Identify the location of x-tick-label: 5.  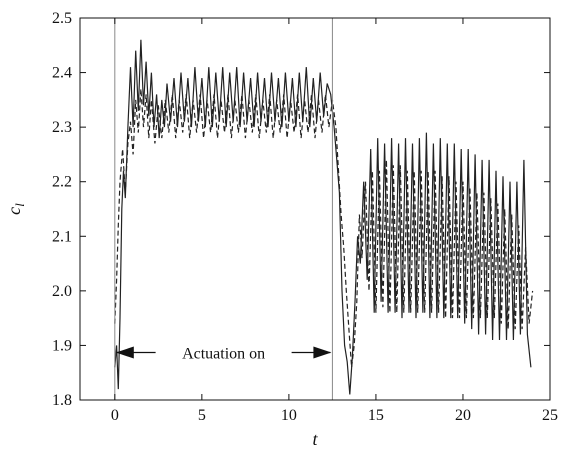
(202, 415).